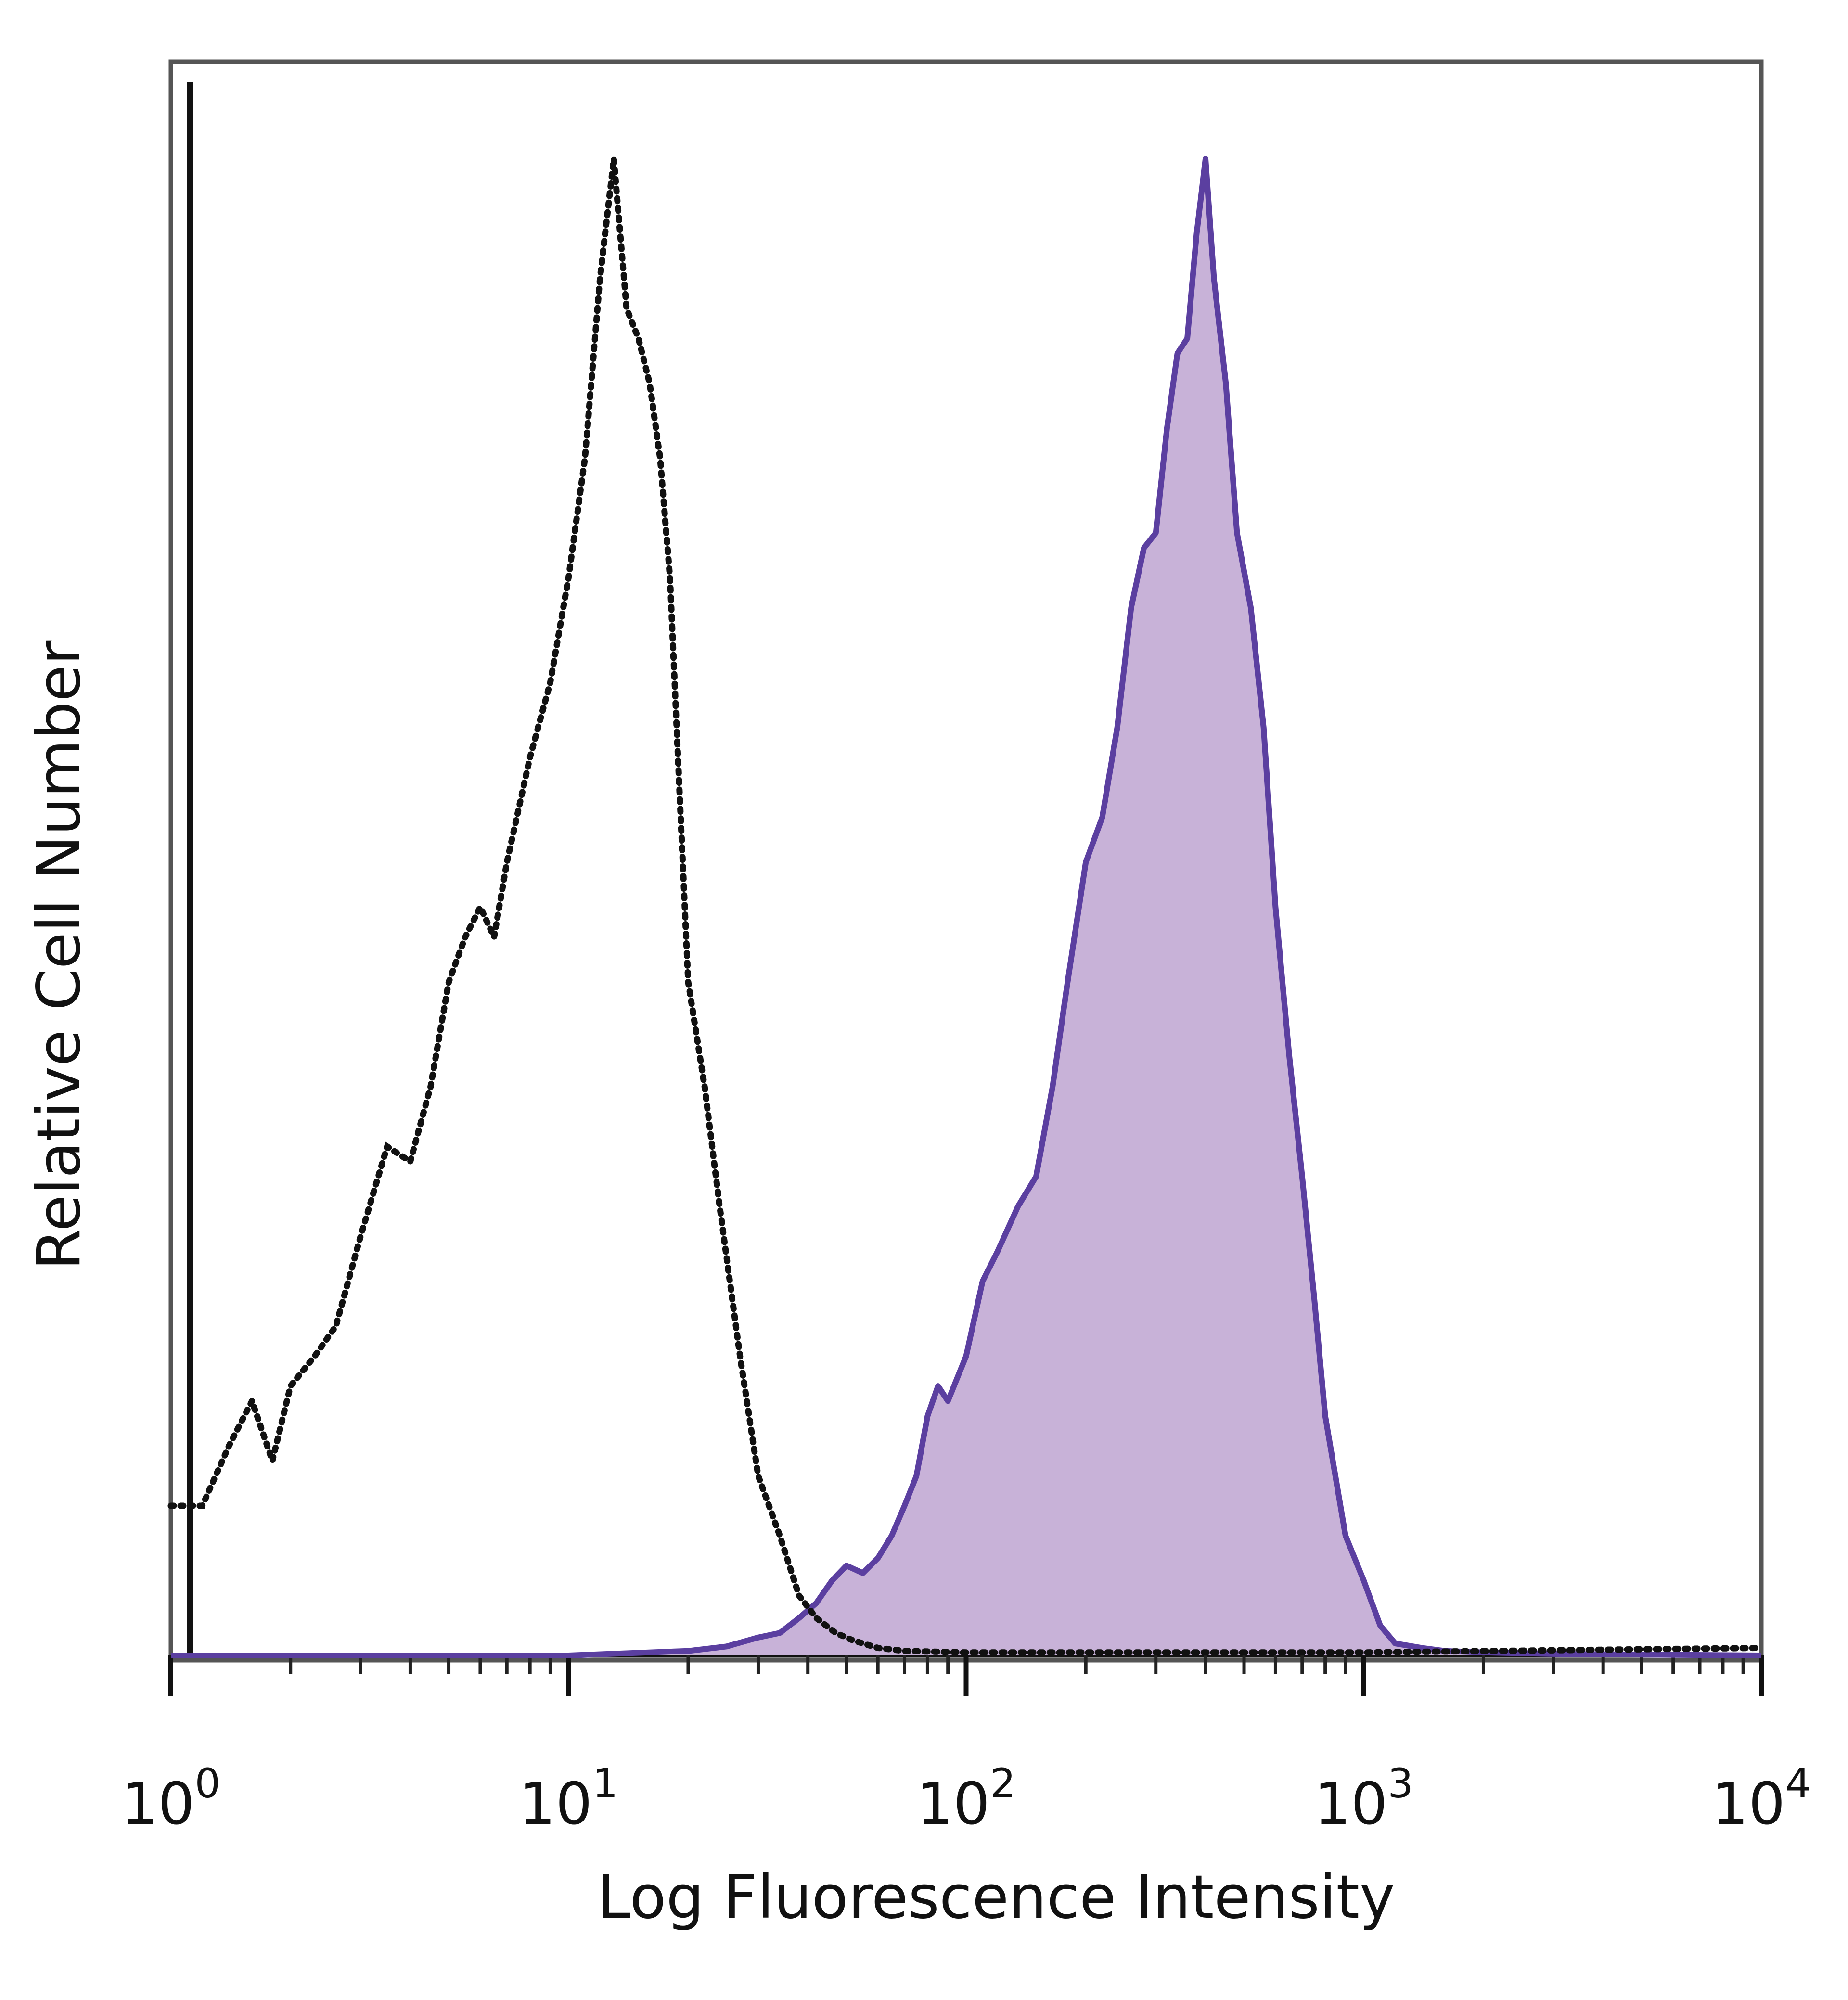 The width and height of the screenshot is (1848, 2000). What do you see at coordinates (59, 955) in the screenshot?
I see `y-axis-title: Relative Cell Number` at bounding box center [59, 955].